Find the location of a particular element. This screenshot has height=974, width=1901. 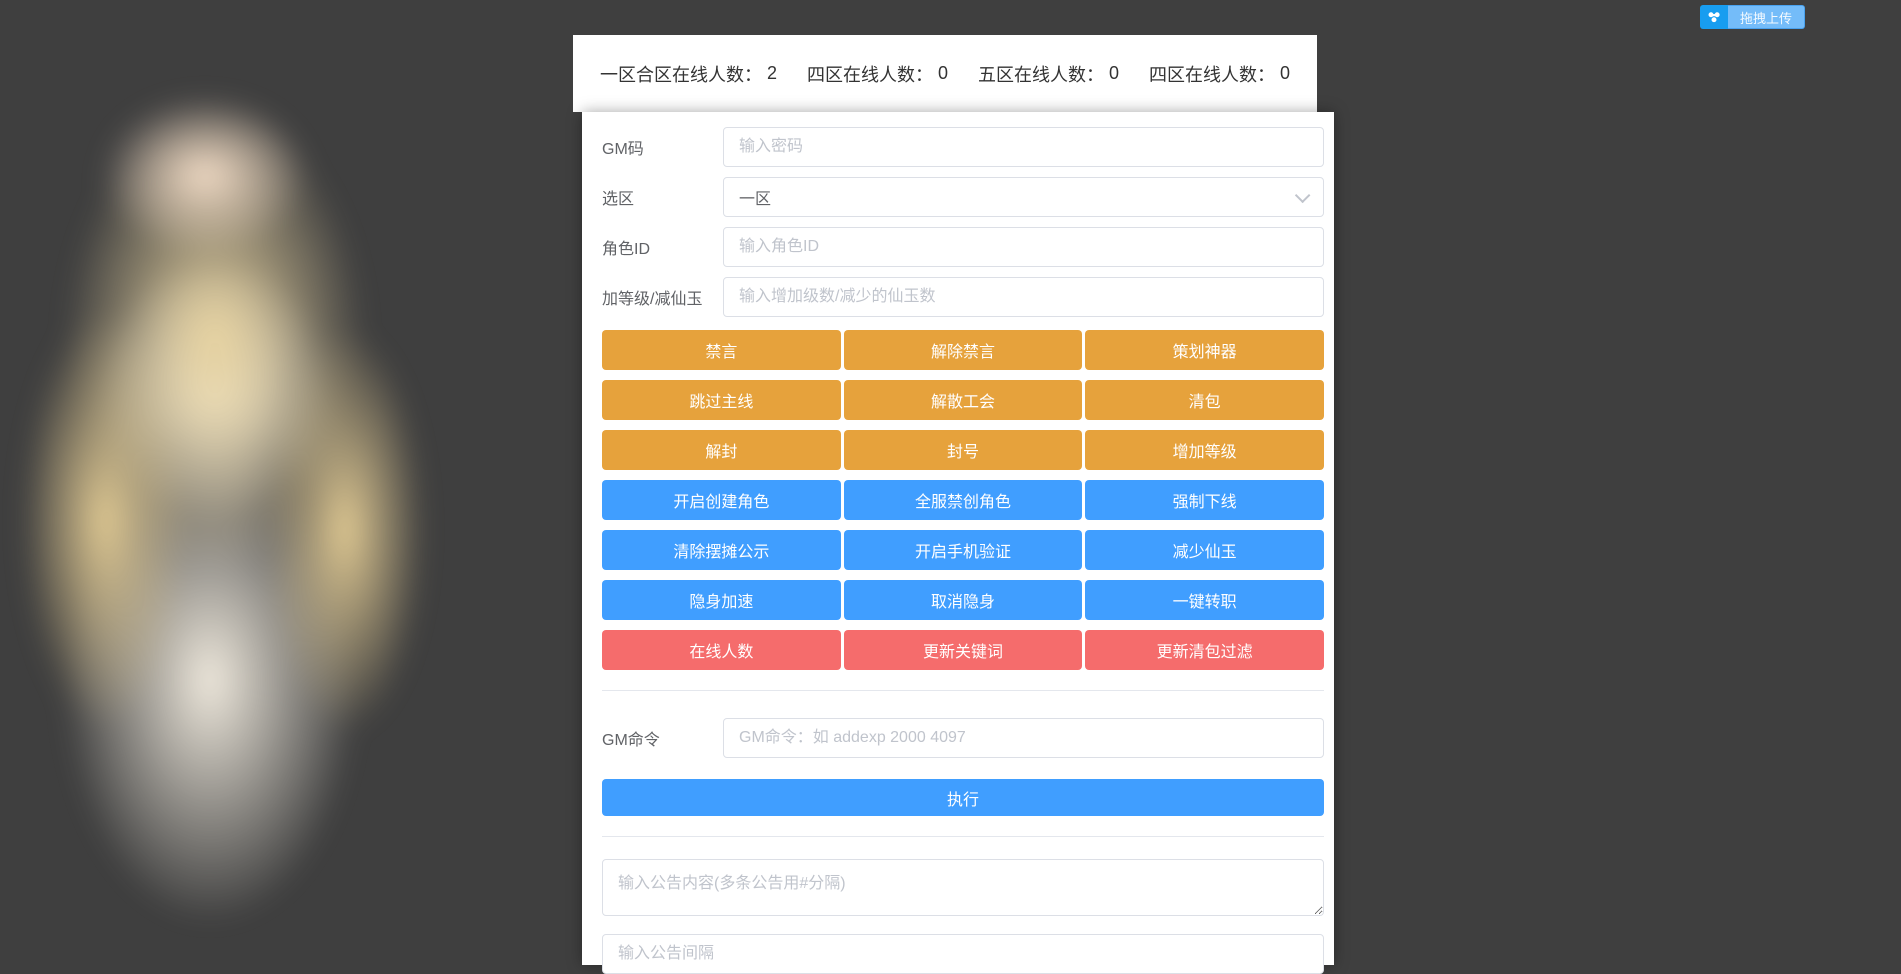

stat-zone1-merged-online: 一区合区在线人数： 2 is located at coordinates (688, 74).